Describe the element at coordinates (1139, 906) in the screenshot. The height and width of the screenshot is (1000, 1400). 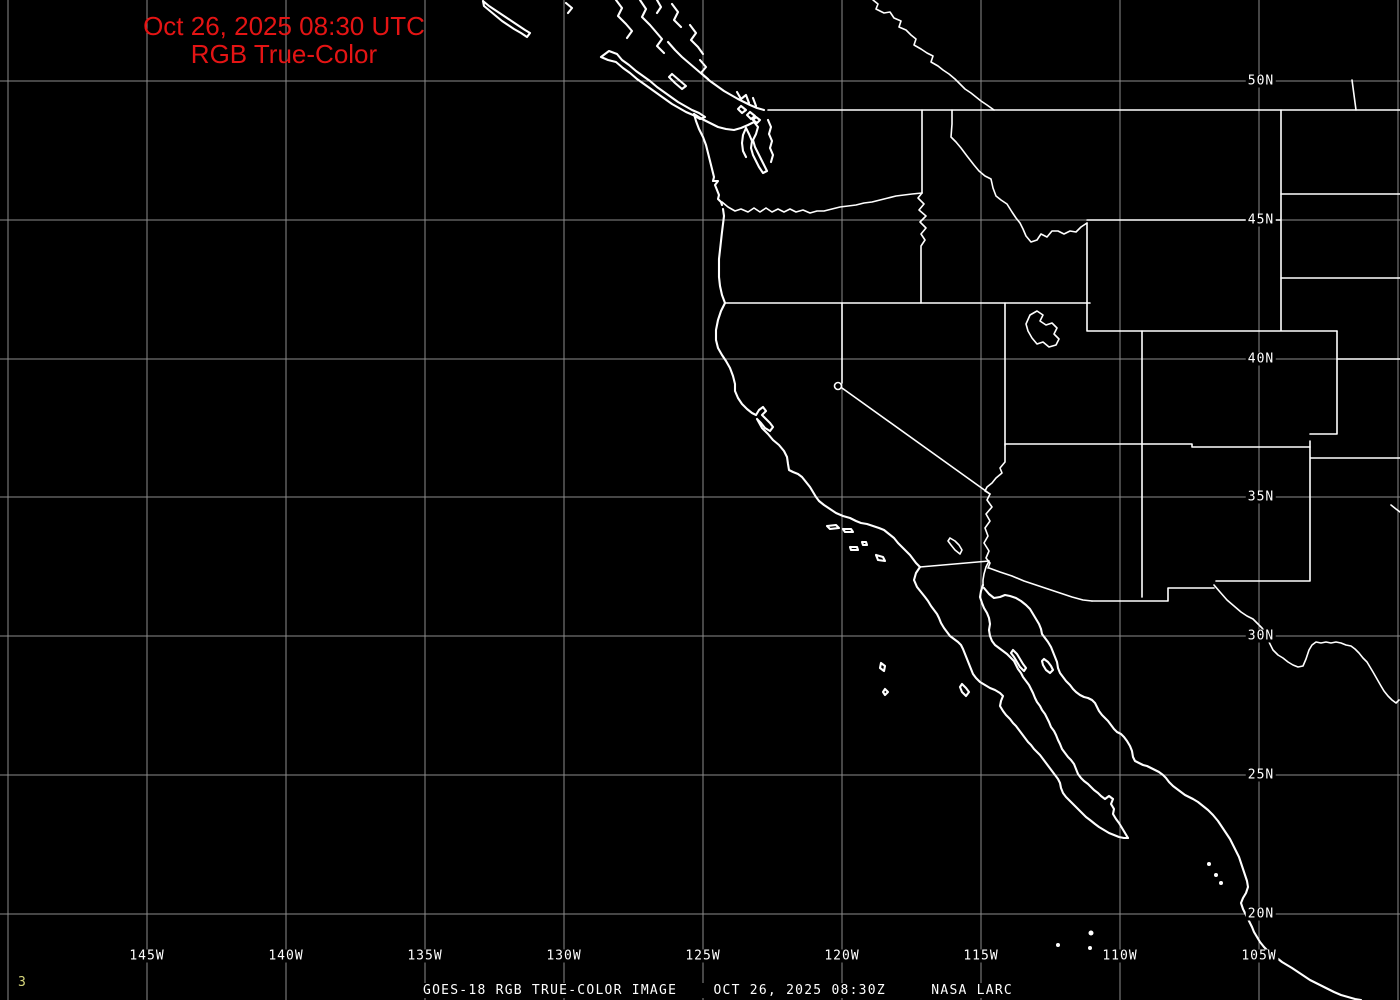
I see `small-islands` at that location.